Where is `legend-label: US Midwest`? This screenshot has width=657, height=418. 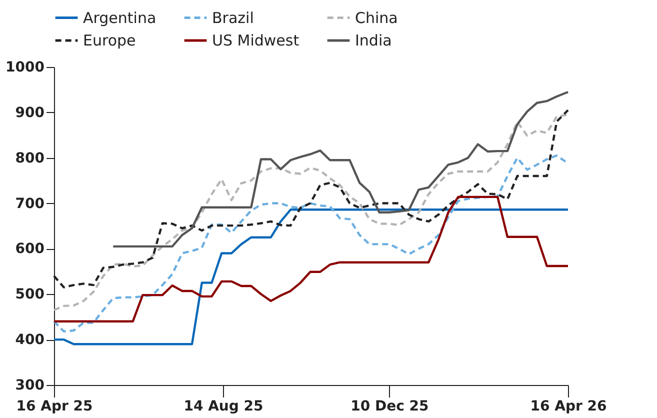
legend-label: US Midwest is located at coordinates (256, 41).